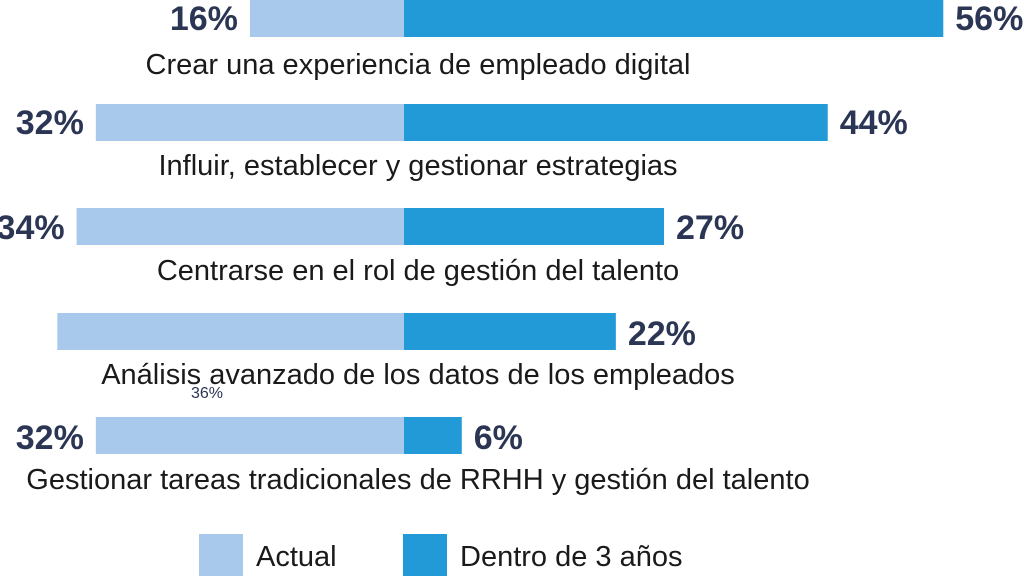 The width and height of the screenshot is (1024, 578). Describe the element at coordinates (498, 438) in the screenshot. I see `value-label-future-5: 6%` at that location.